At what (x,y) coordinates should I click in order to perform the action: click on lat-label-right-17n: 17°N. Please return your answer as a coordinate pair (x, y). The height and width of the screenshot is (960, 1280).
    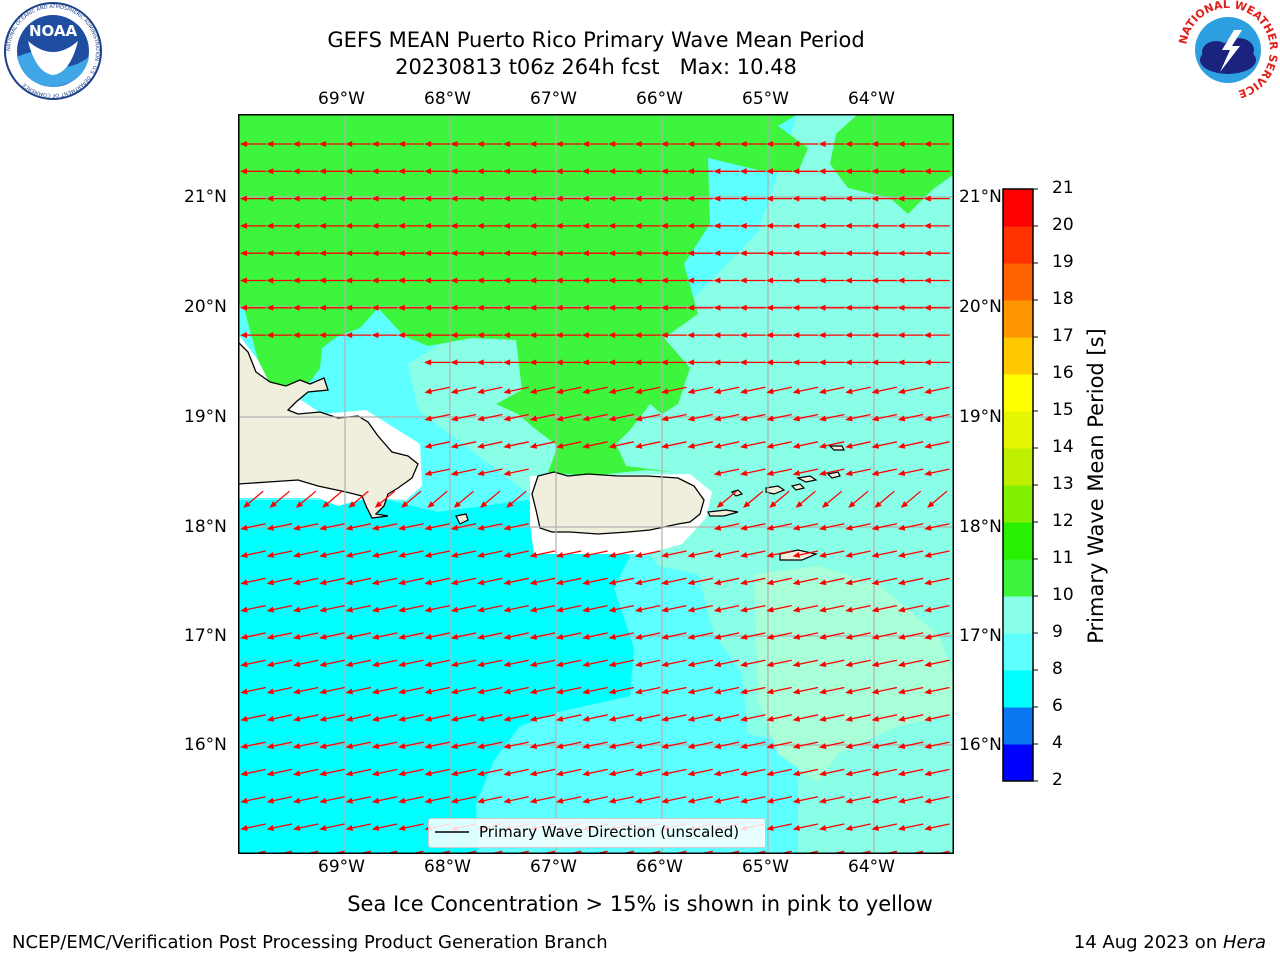
    Looking at the image, I should click on (980, 636).